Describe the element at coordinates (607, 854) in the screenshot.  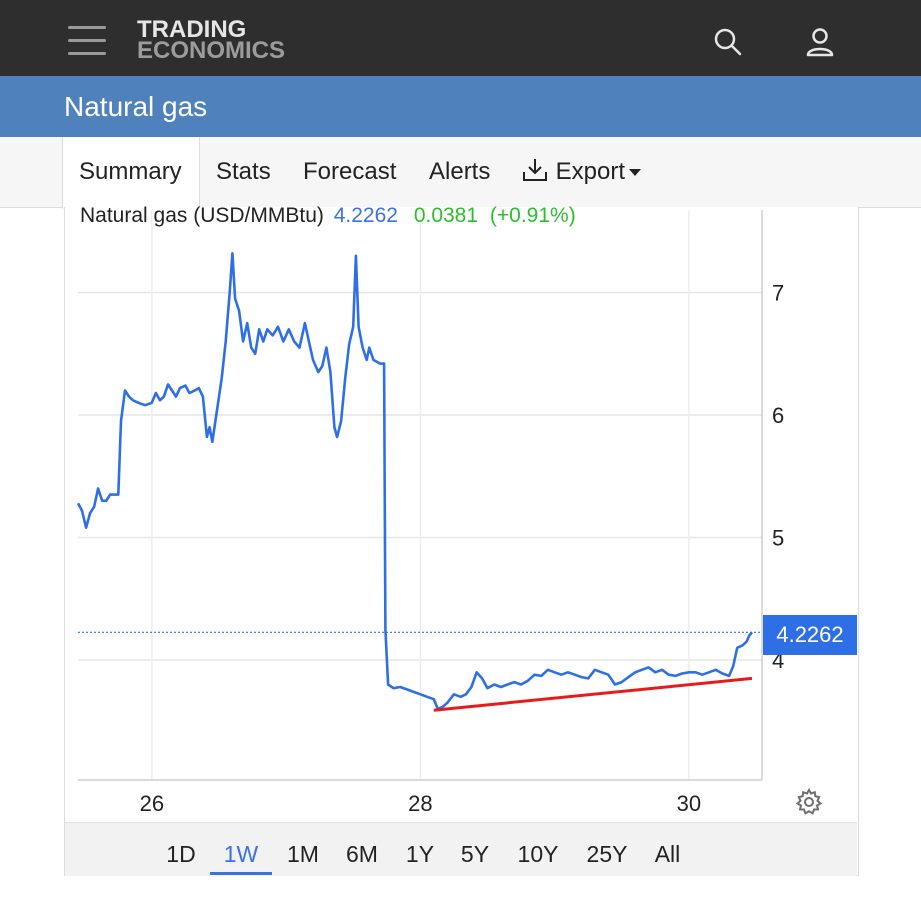
I see `range-25y: 25Y` at that location.